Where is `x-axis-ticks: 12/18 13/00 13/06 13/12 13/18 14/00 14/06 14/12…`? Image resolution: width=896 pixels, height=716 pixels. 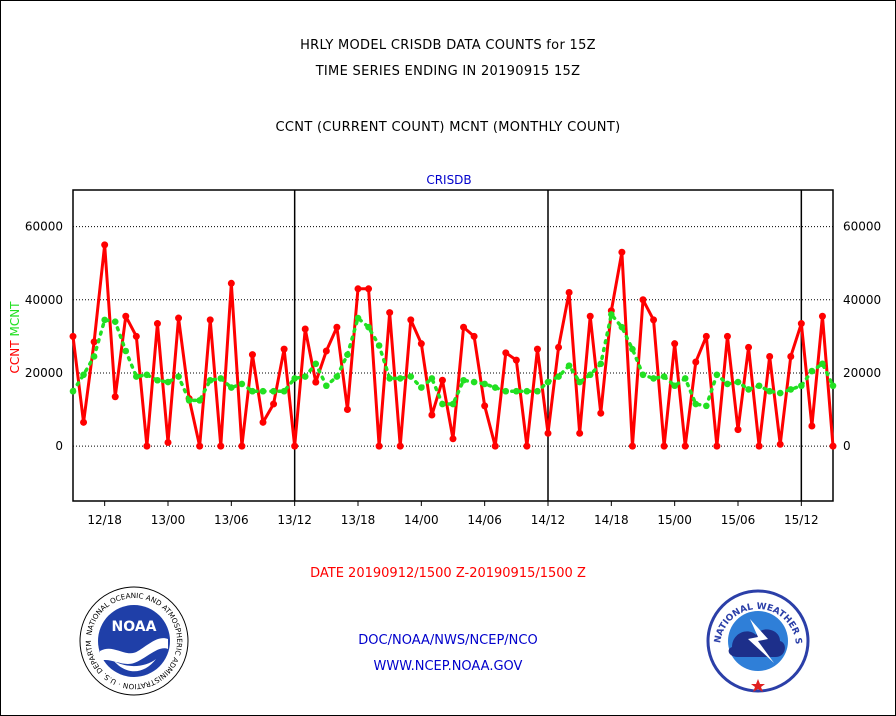
x-axis-ticks: 12/18 13/00 13/06 13/12 13/18 14/00 14/06 14/12… is located at coordinates (453, 514).